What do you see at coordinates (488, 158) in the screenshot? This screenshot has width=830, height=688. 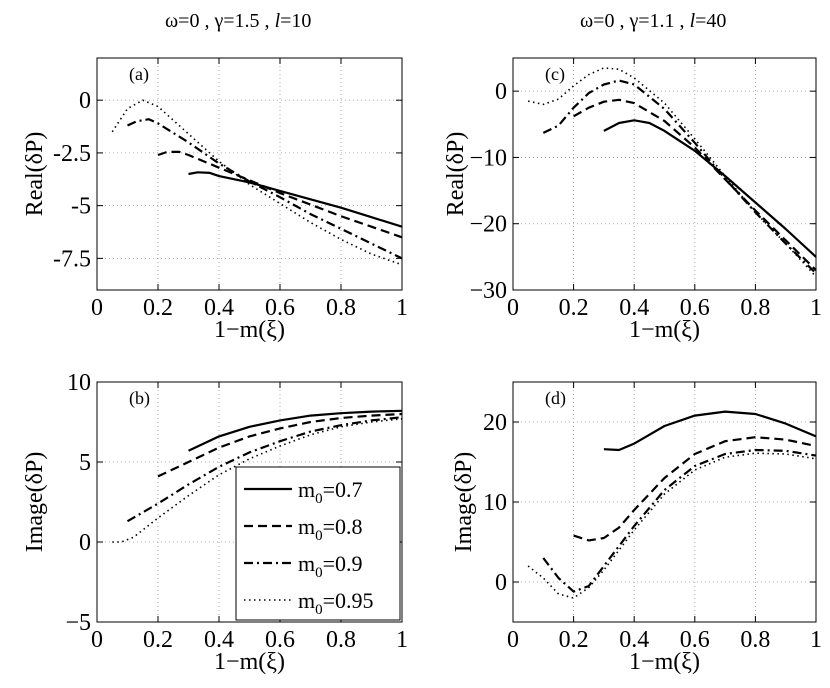 I see `y-tick-label: −10` at bounding box center [488, 158].